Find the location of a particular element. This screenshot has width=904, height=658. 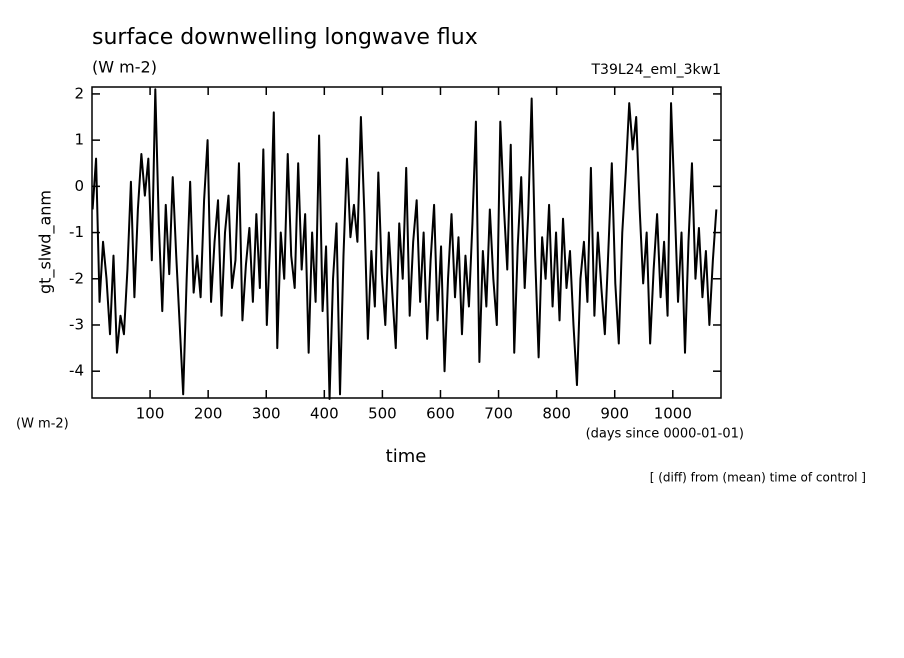

x-tick-label: 300 is located at coordinates (266, 414).